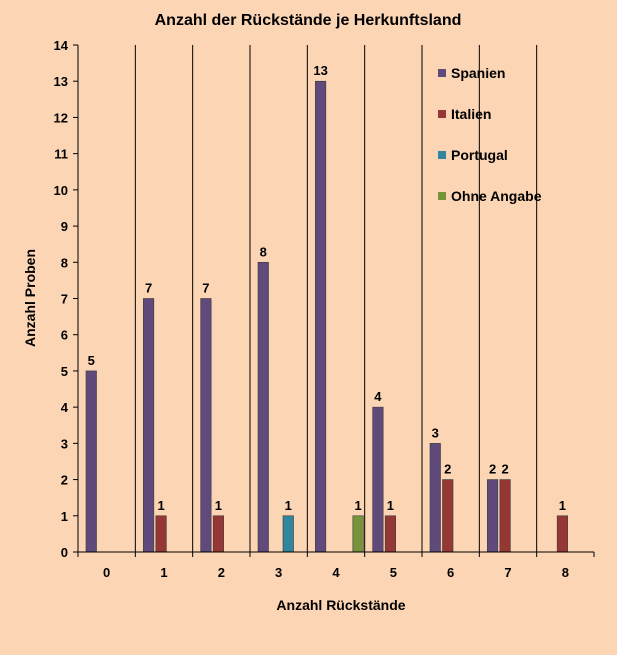  Describe the element at coordinates (61, 45) in the screenshot. I see `y-tick-label: 14` at that location.